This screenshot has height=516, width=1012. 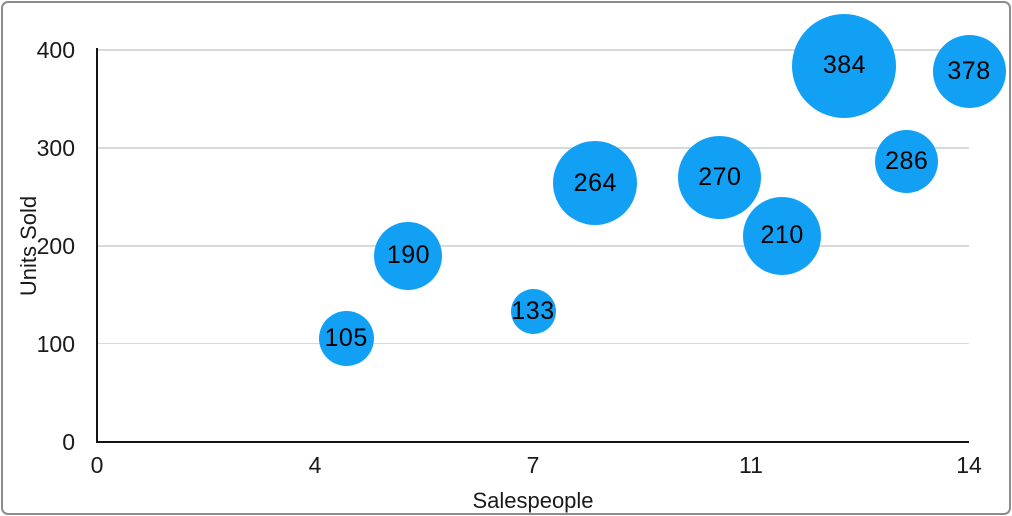 I want to click on bubble-210: 210, so click(x=782, y=235).